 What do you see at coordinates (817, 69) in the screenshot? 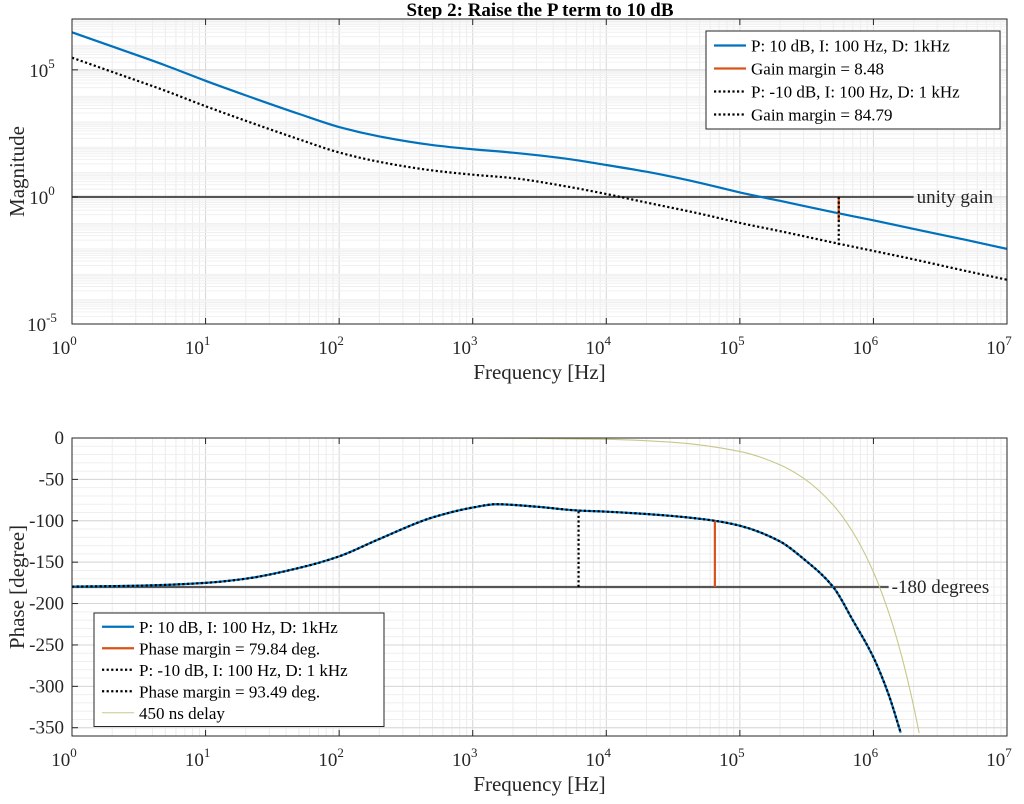
I see `legend-entry: Gain margin = 8.48` at bounding box center [817, 69].